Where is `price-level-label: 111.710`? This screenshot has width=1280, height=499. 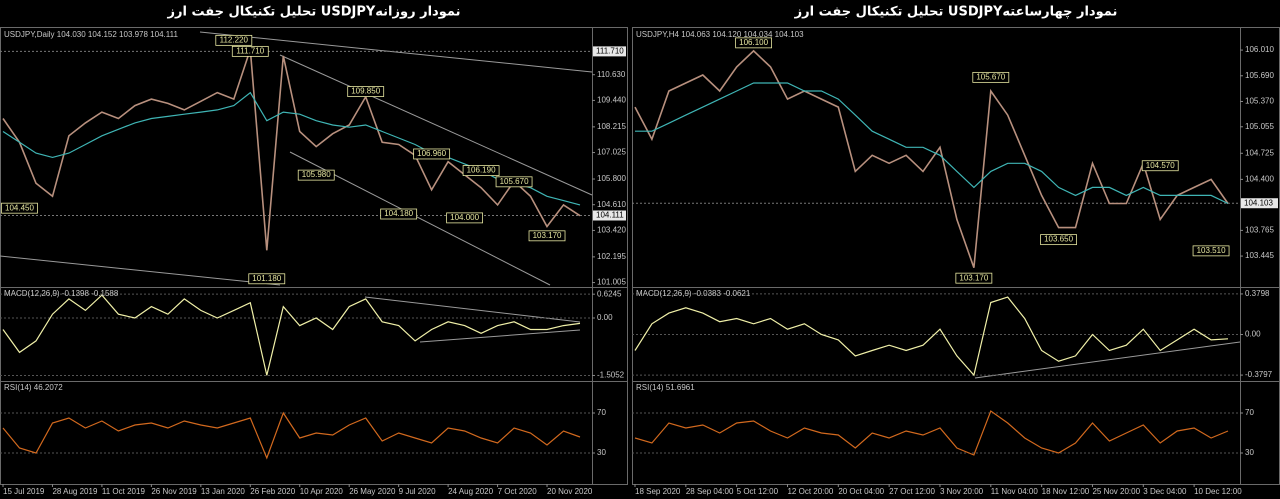
price-level-label: 111.710 is located at coordinates (610, 50).